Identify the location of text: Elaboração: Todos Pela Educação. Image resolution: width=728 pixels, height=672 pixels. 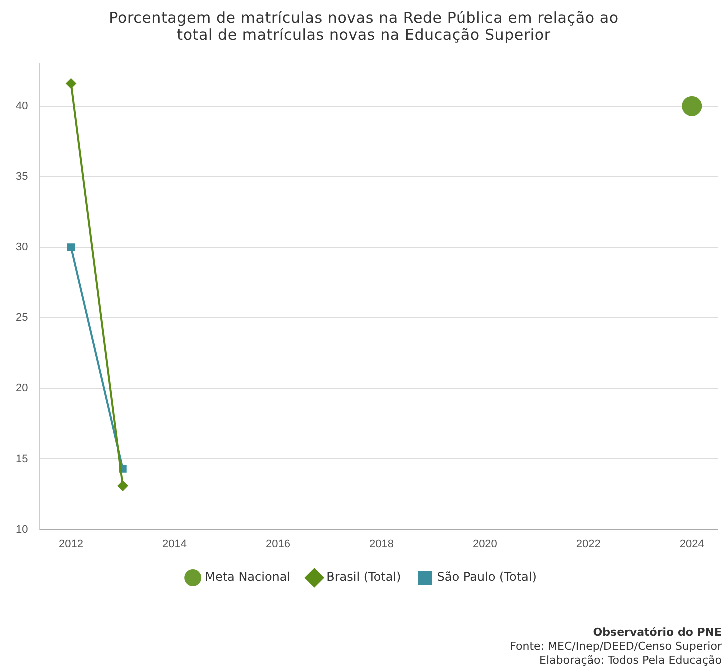
(630, 661).